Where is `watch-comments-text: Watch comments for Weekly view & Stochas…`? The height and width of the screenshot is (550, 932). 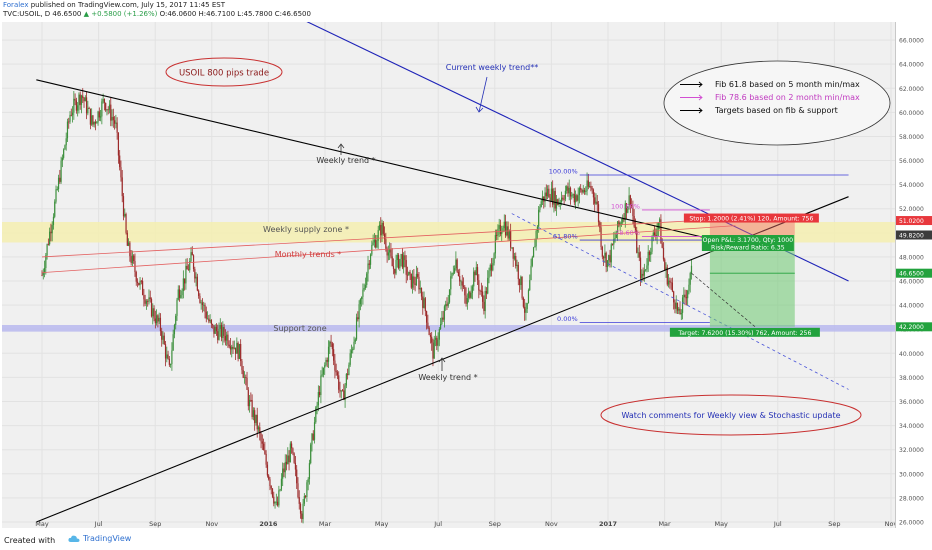
watch-comments-text: Watch comments for Weekly view & Stochas… is located at coordinates (730, 415).